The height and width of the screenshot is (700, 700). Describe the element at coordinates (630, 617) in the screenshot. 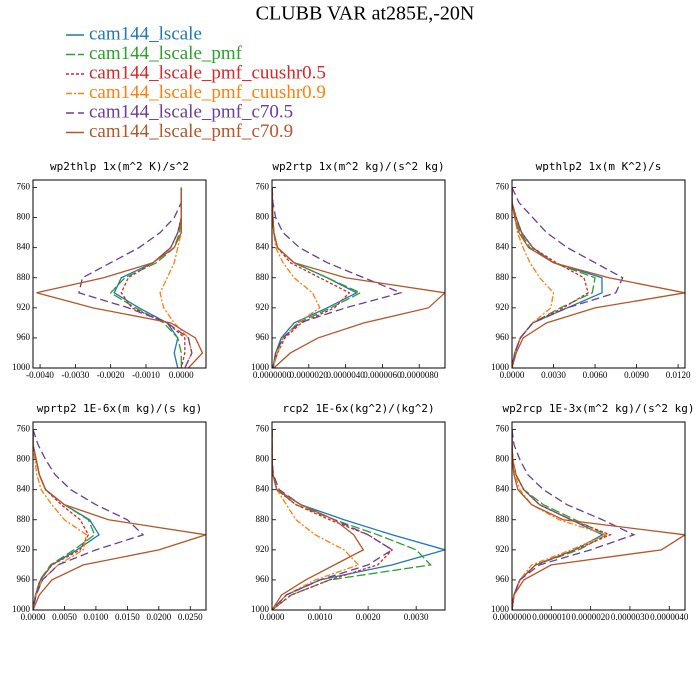

I see `x-tick-label: 0.0000030` at that location.